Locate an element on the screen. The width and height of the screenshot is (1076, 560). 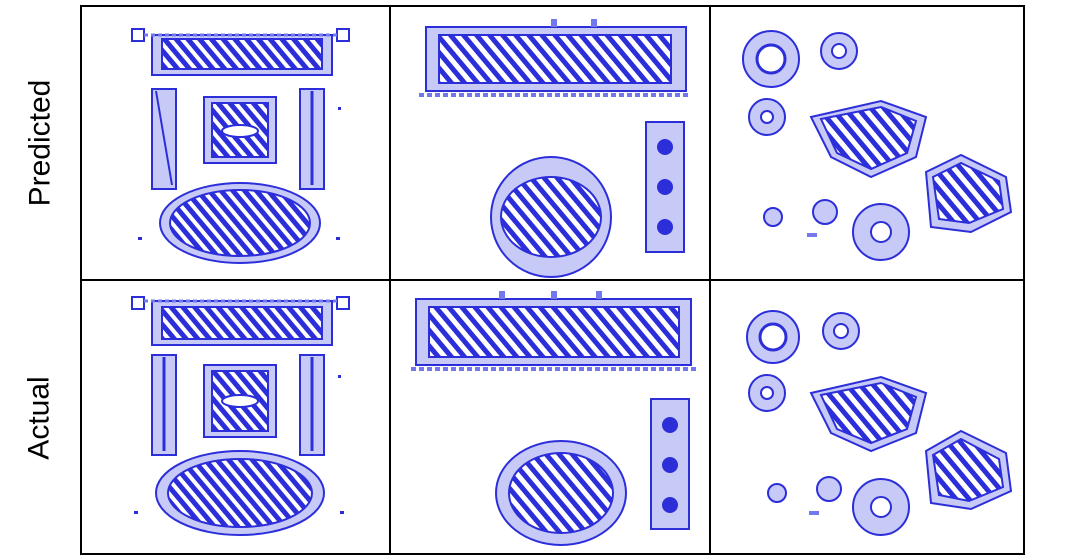
layout-3-predicted-drawing is located at coordinates (877, 145).